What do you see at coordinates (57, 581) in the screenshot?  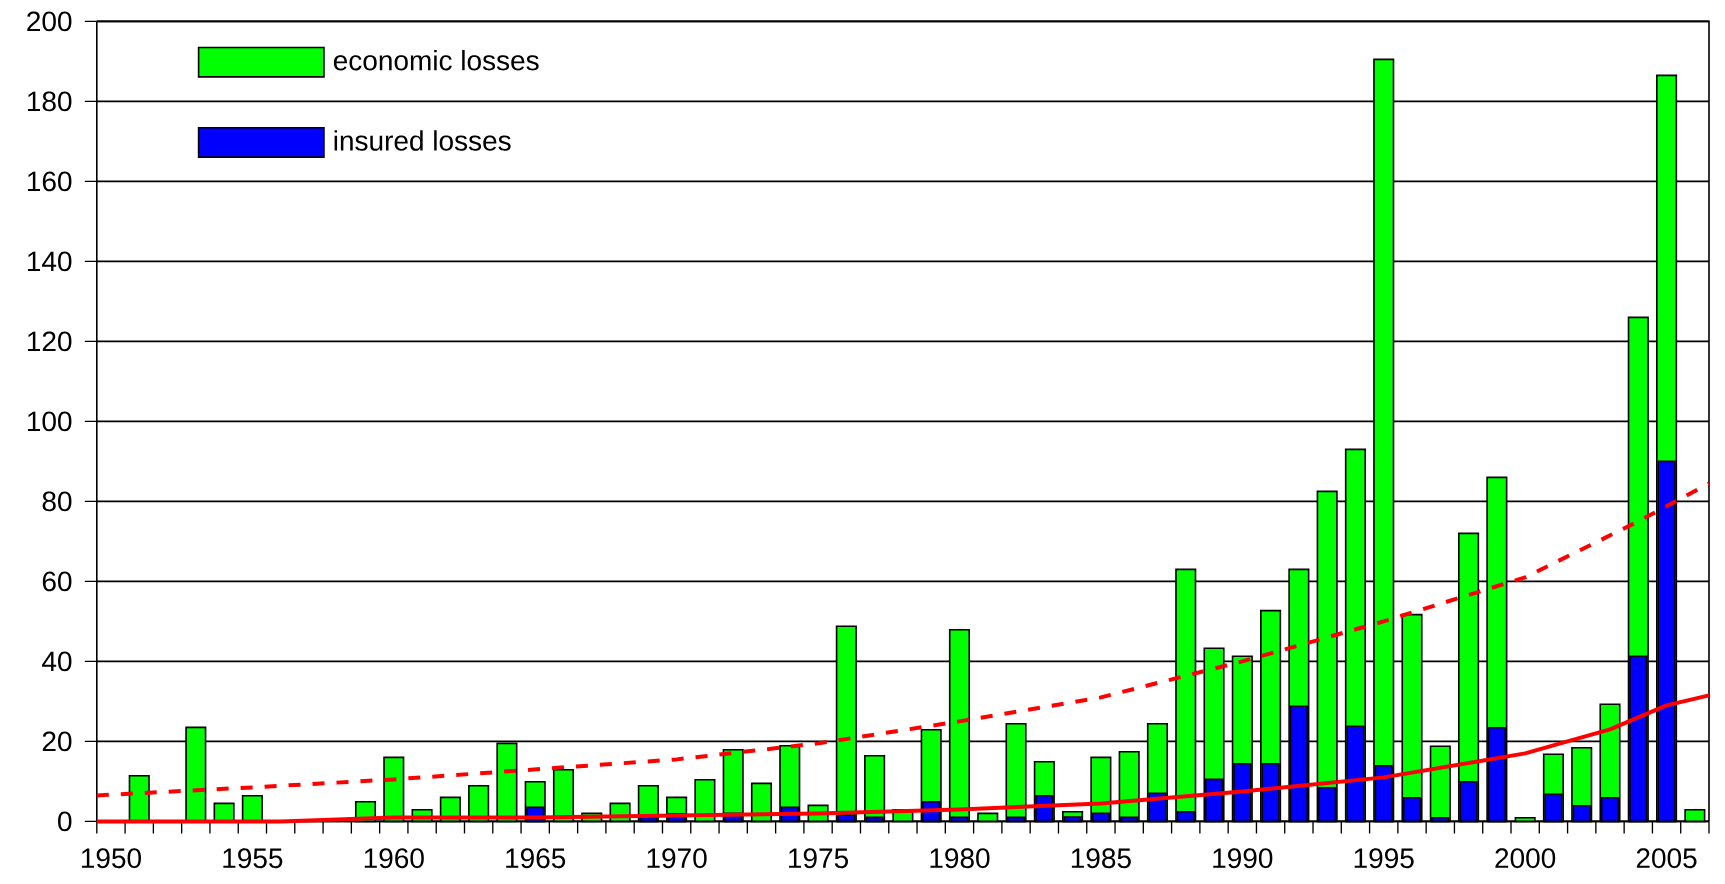 I see `y-tick-label: 60` at bounding box center [57, 581].